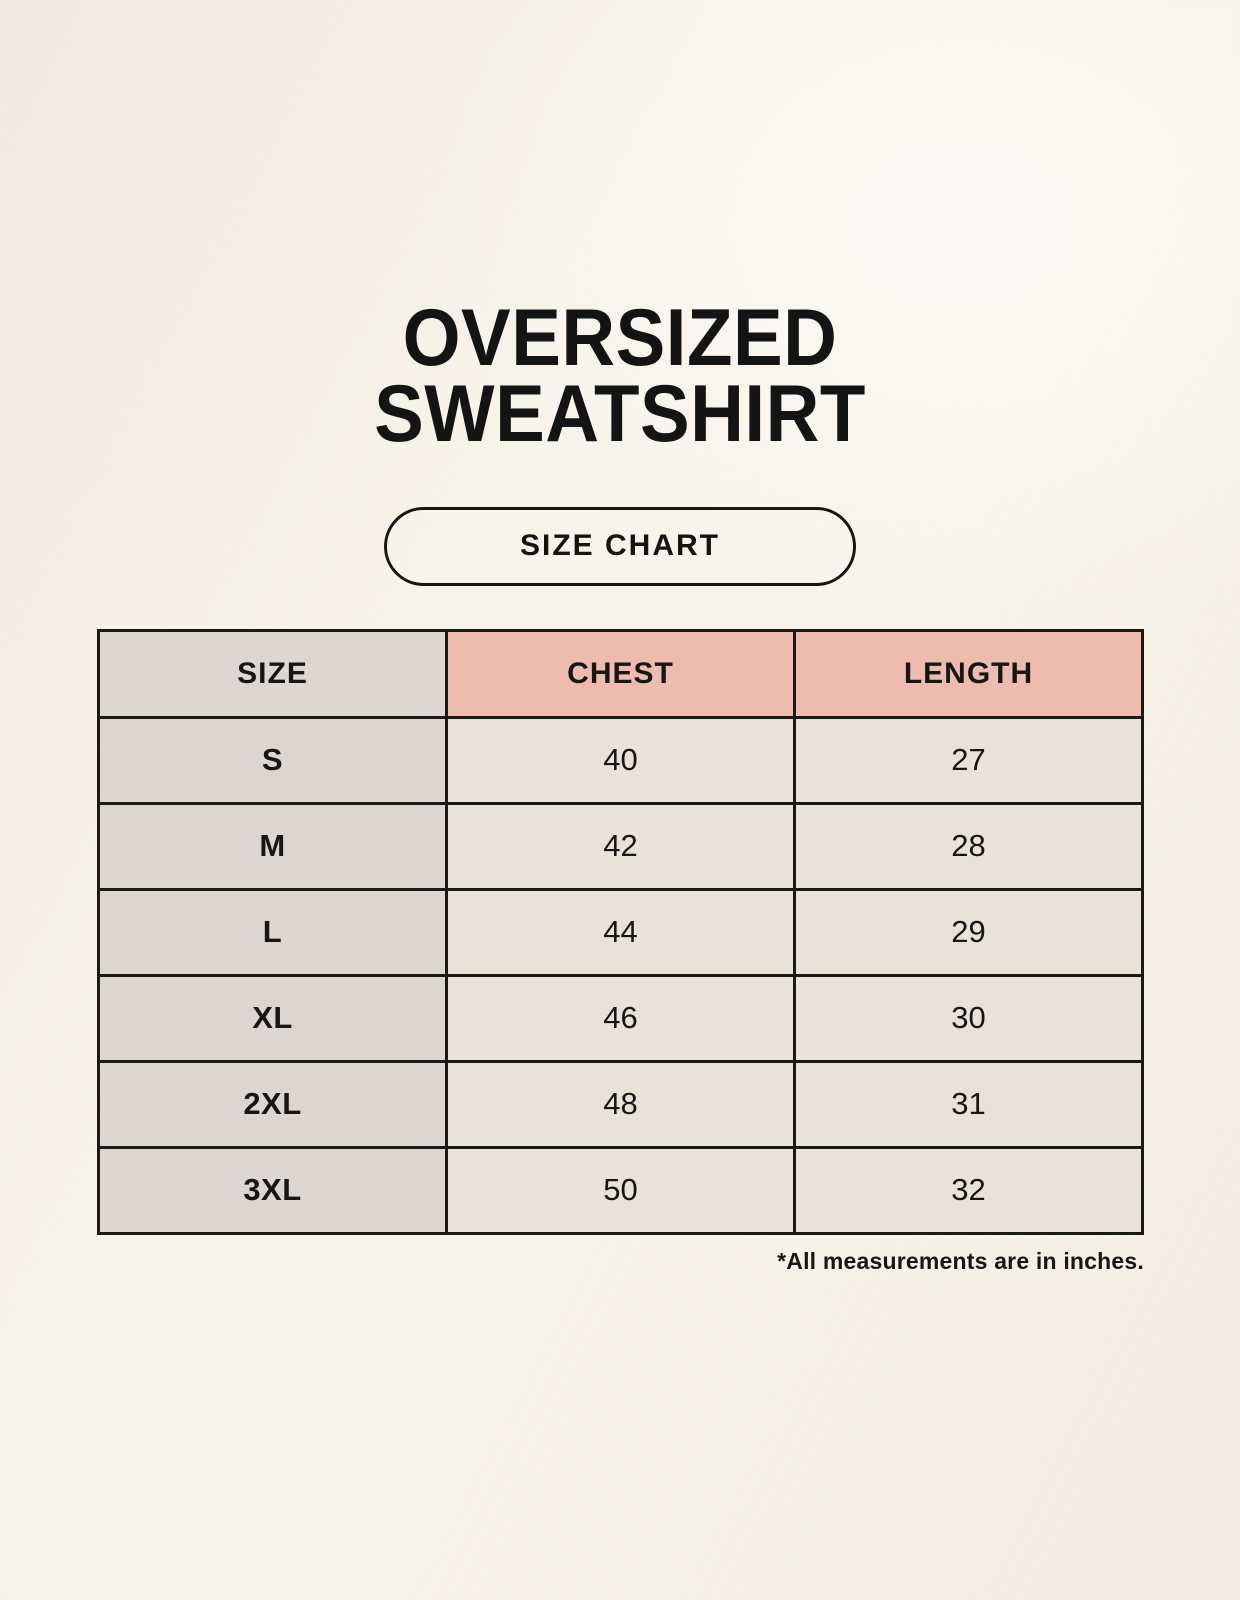  Describe the element at coordinates (272, 673) in the screenshot. I see `column-header-size: SIZE` at that location.